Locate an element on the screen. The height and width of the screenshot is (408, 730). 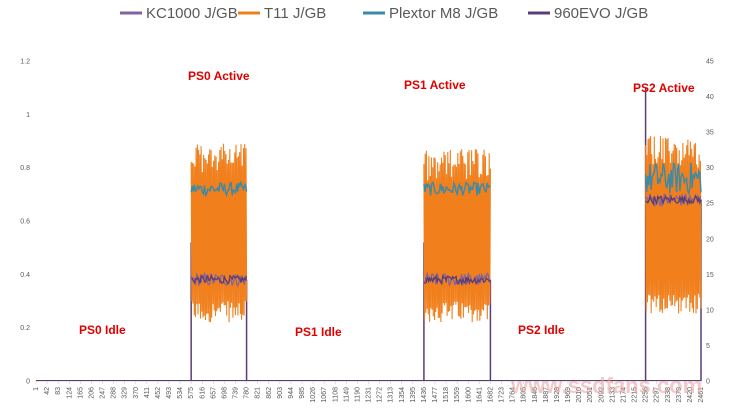
x-tick-label: 2461 is located at coordinates (701, 395).